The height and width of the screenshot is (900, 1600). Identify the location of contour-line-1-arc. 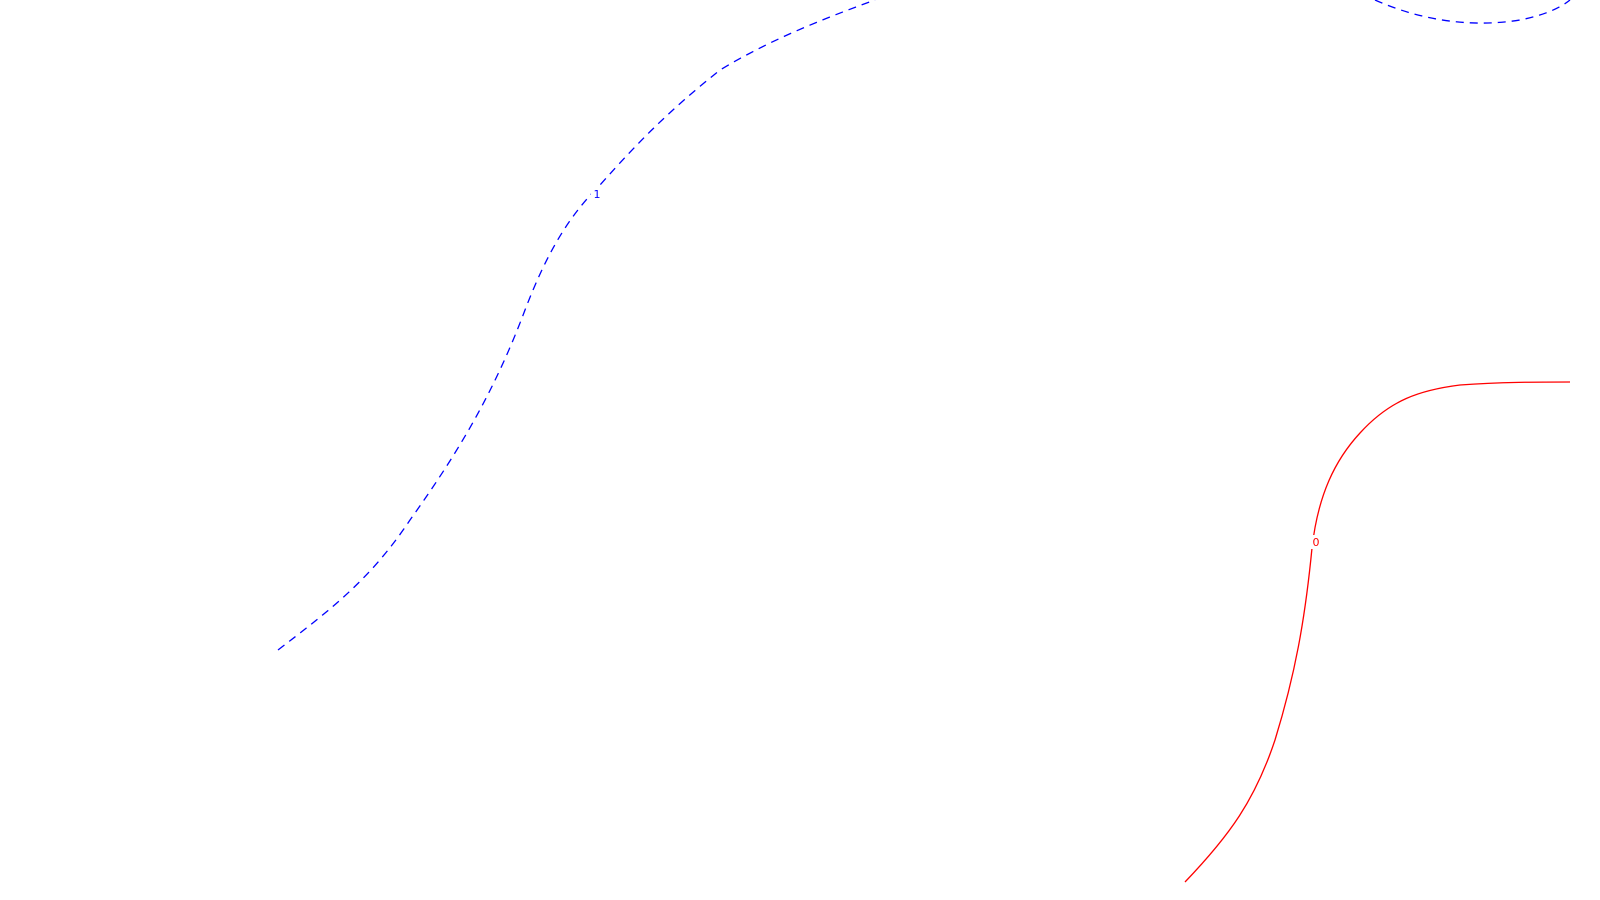
(1472, 12).